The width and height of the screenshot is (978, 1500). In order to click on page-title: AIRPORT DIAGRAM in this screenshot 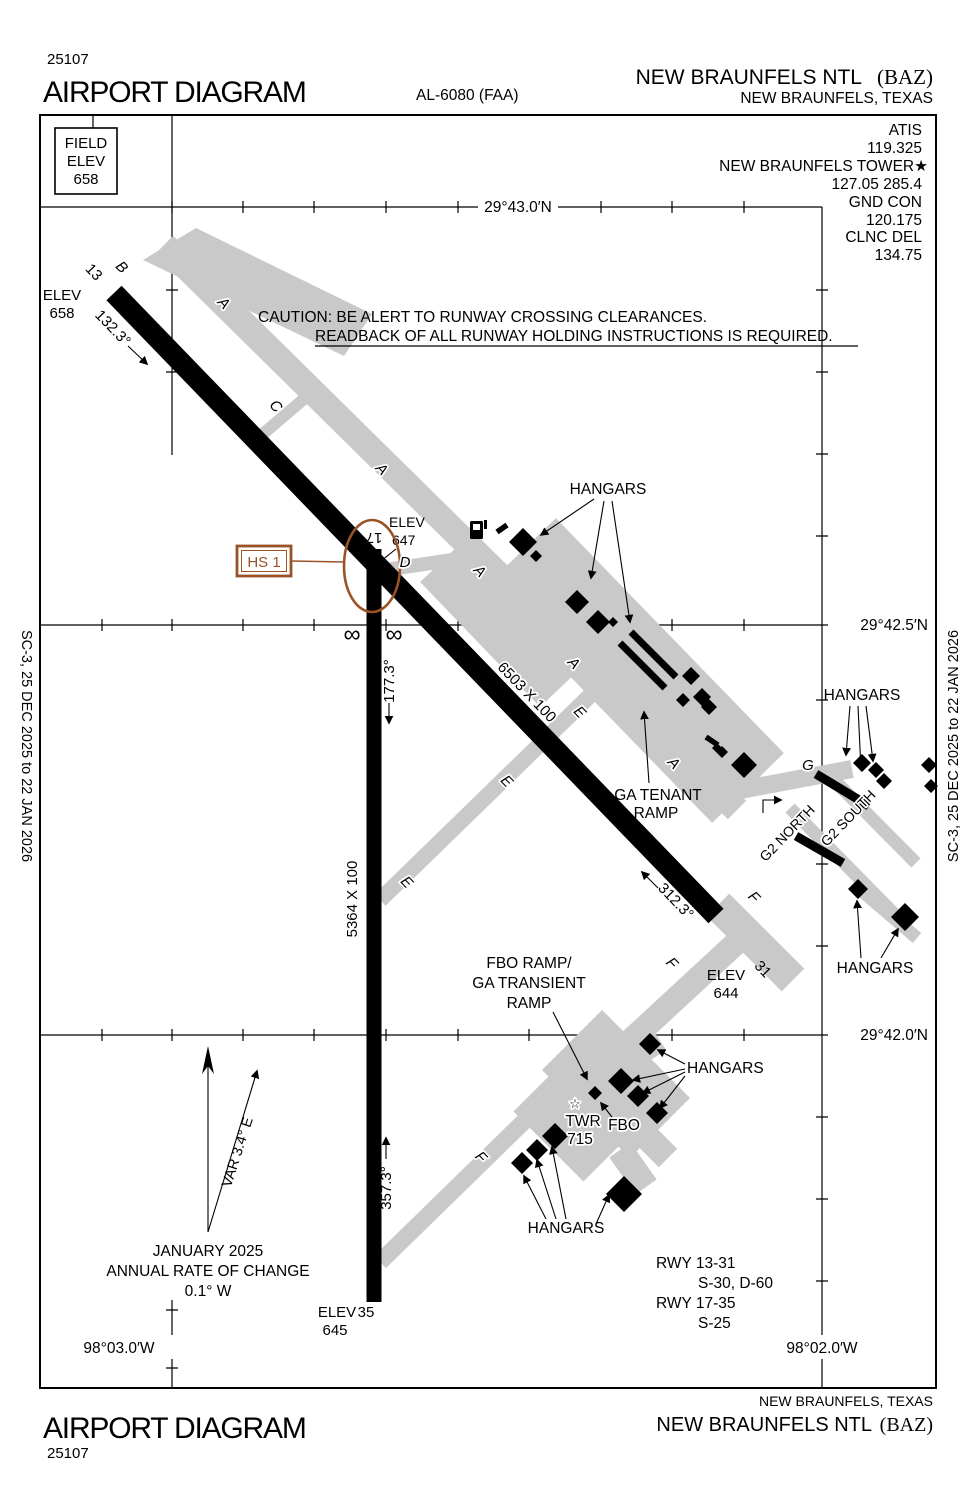, I will do `click(174, 92)`.